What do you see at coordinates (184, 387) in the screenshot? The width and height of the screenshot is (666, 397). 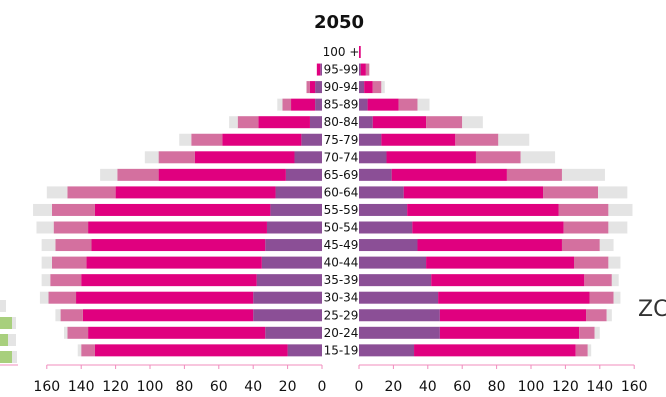 I see `left-tick-label: 80` at bounding box center [184, 387].